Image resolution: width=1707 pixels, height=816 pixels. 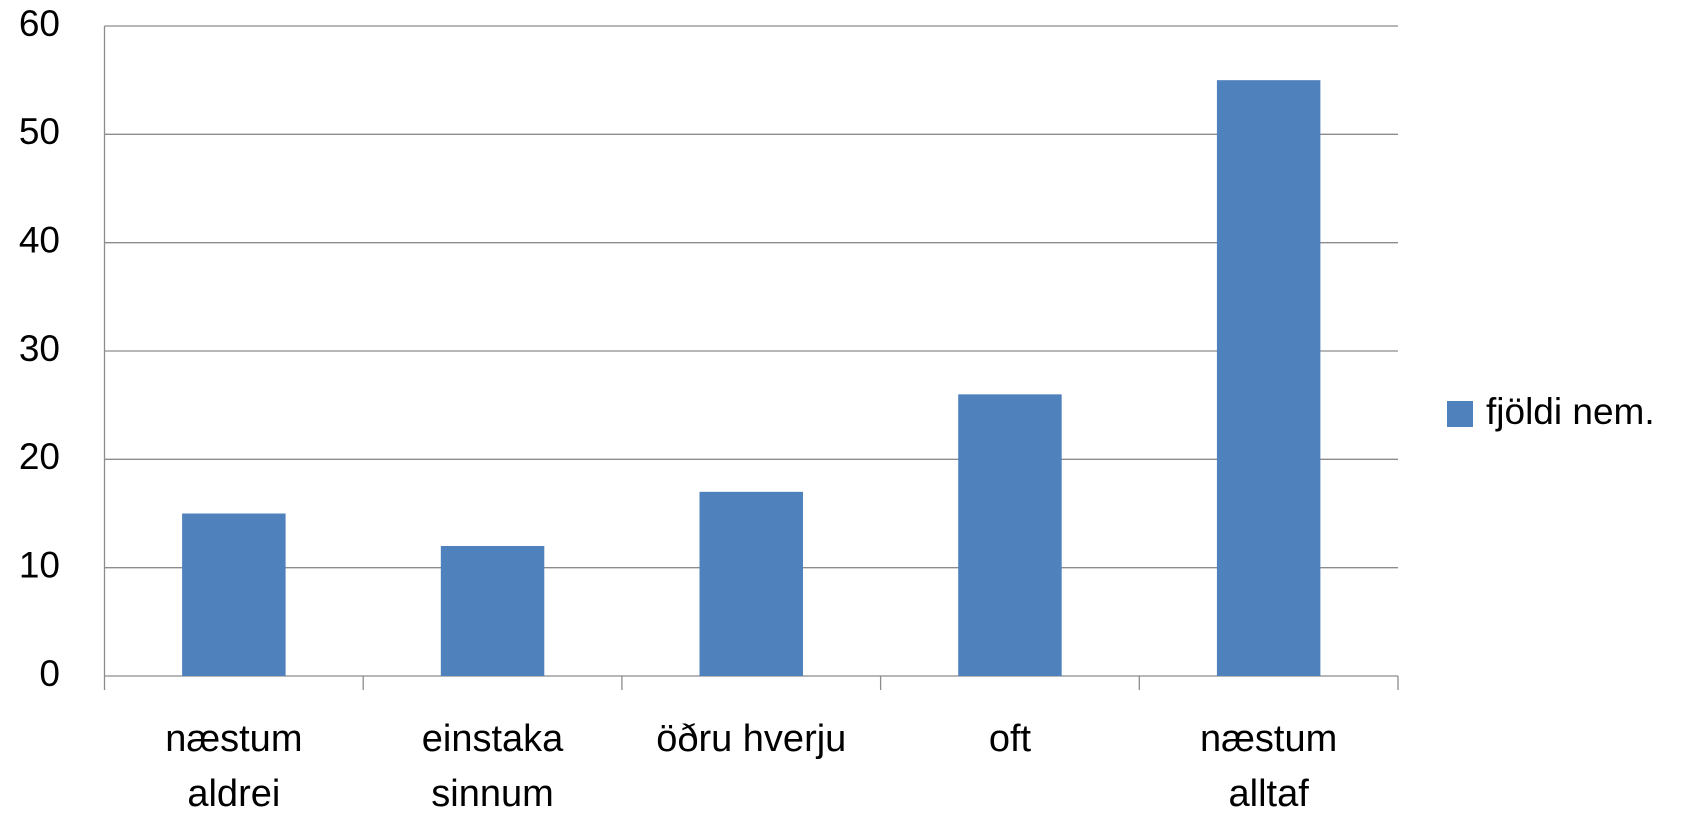 What do you see at coordinates (1570, 411) in the screenshot?
I see `legend-label: fjöldi nem.` at bounding box center [1570, 411].